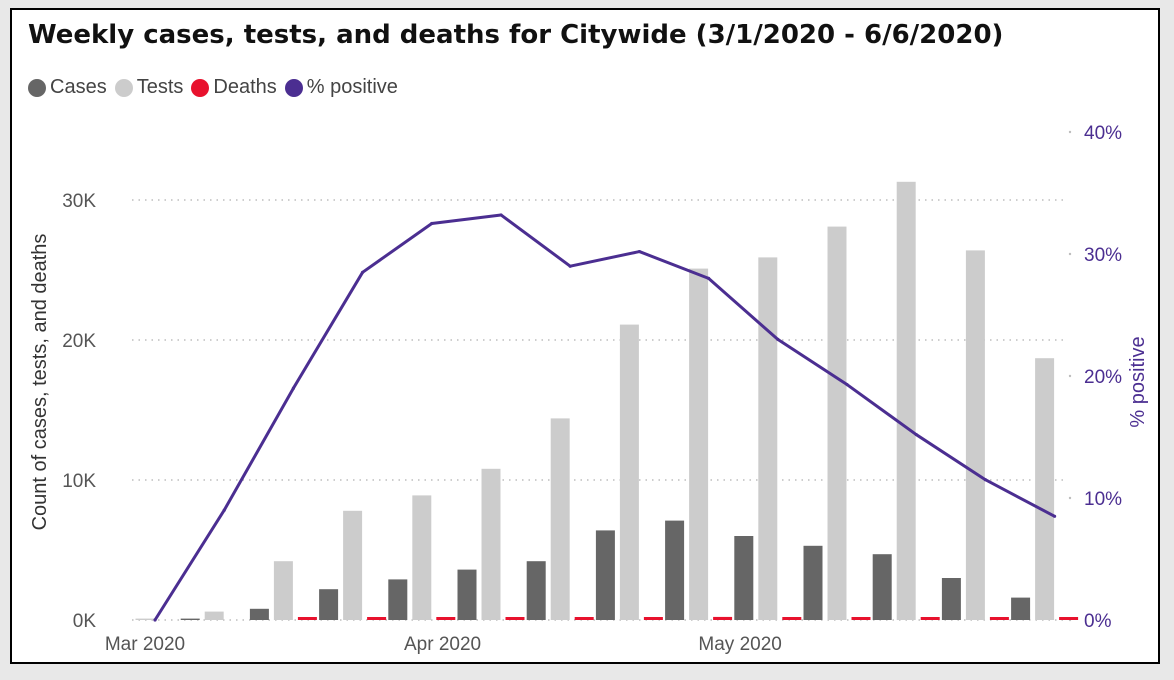  I want to click on legend-label: Cases, so click(78, 87).